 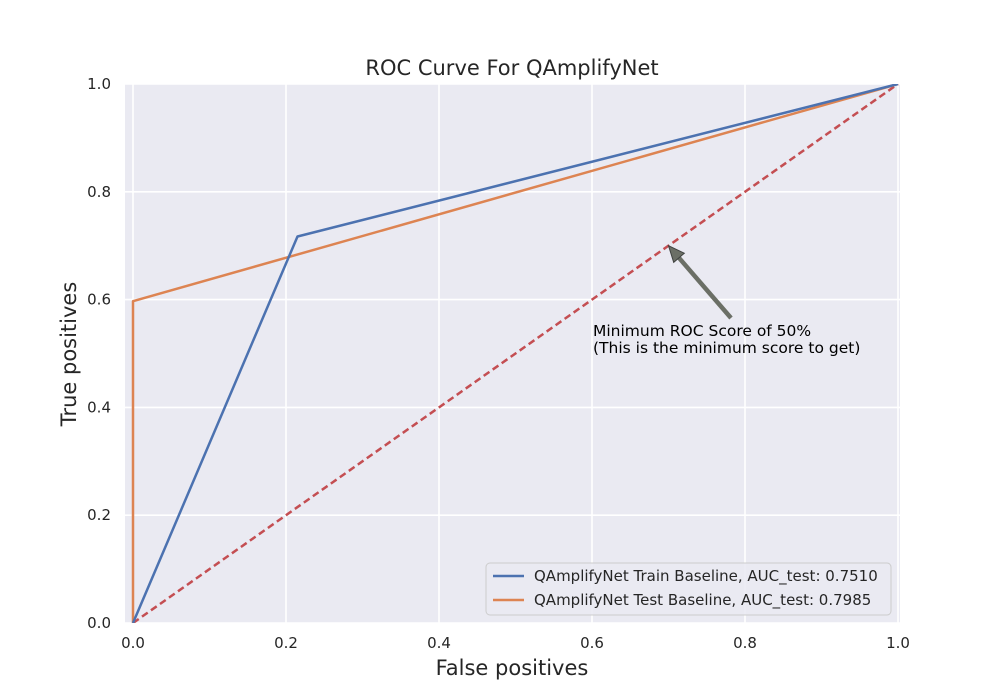 What do you see at coordinates (99, 192) in the screenshot?
I see `y-tick-label: 0.8` at bounding box center [99, 192].